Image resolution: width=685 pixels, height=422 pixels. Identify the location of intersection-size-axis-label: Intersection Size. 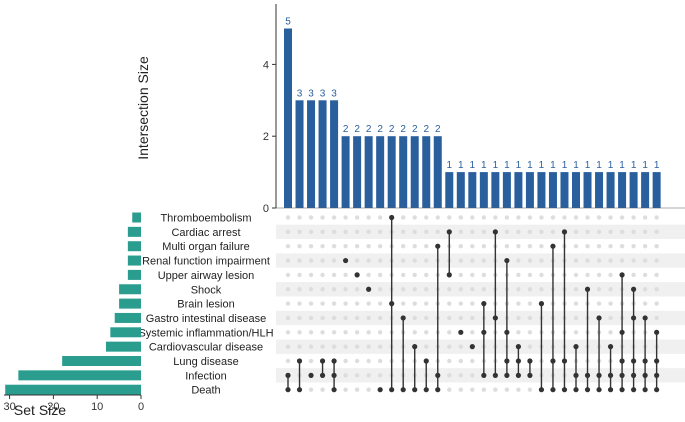
(143, 108).